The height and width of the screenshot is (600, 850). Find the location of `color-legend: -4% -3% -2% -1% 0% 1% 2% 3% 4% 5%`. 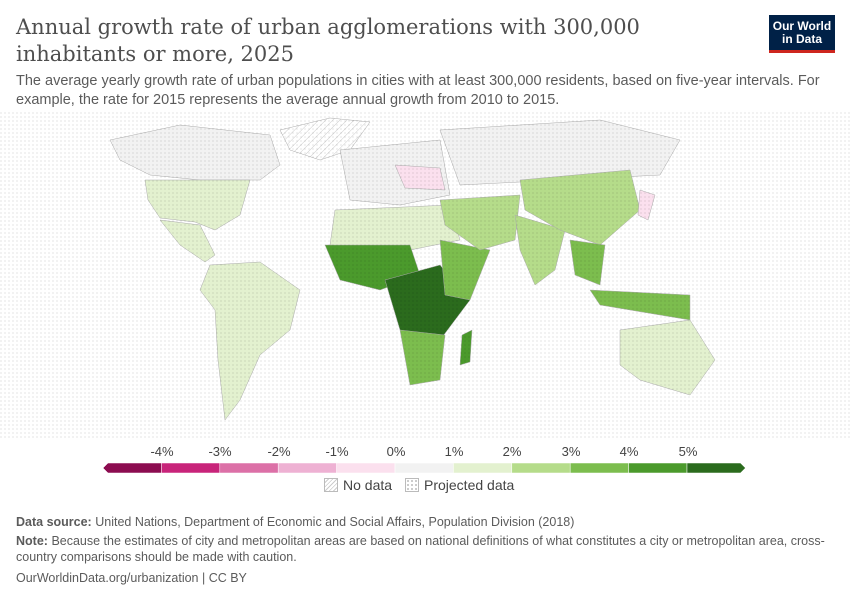

color-legend: -4% -3% -2% -1% 0% 1% 2% 3% 4% 5% is located at coordinates (425, 470).